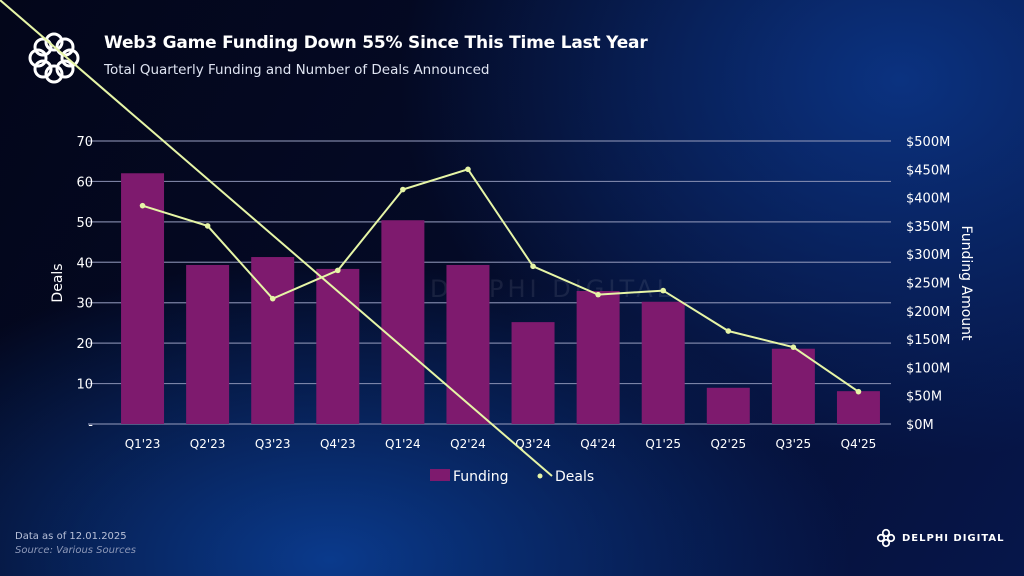 The height and width of the screenshot is (576, 1024). What do you see at coordinates (928, 368) in the screenshot?
I see `y-tick-right: $100M` at bounding box center [928, 368].